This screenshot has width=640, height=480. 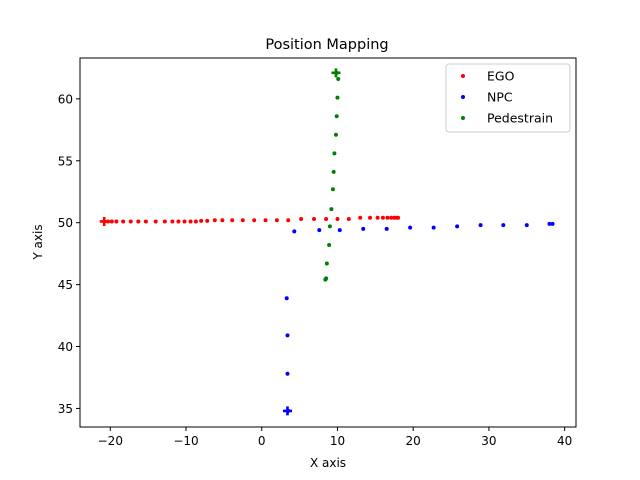 I want to click on legend-marker-ego, so click(x=463, y=76).